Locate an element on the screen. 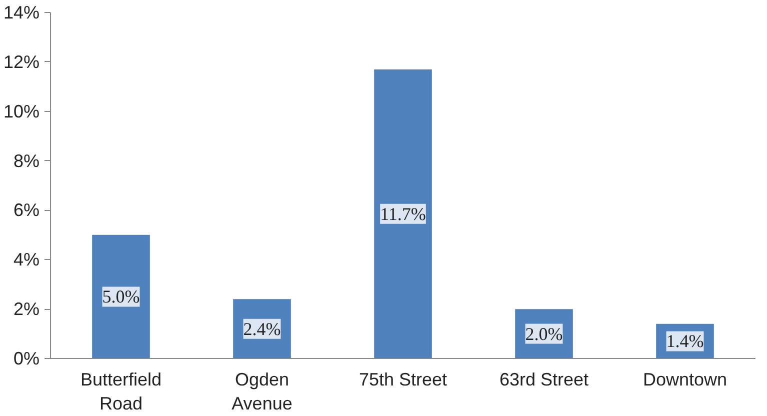 This screenshot has width=767, height=416. x-tick-label: Ogden Avenue is located at coordinates (262, 392).